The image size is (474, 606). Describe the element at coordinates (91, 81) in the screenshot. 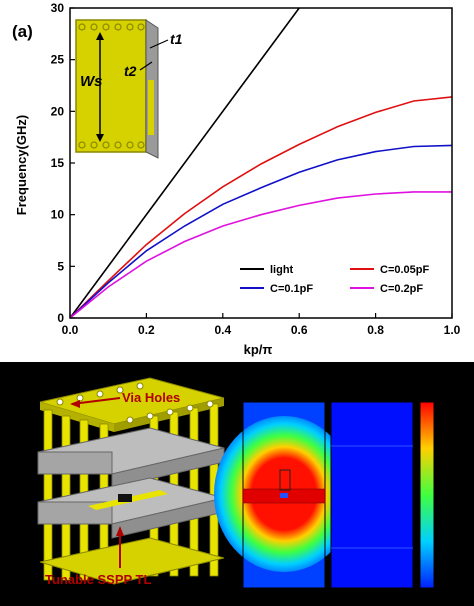

I see `ws-label: Ws` at that location.